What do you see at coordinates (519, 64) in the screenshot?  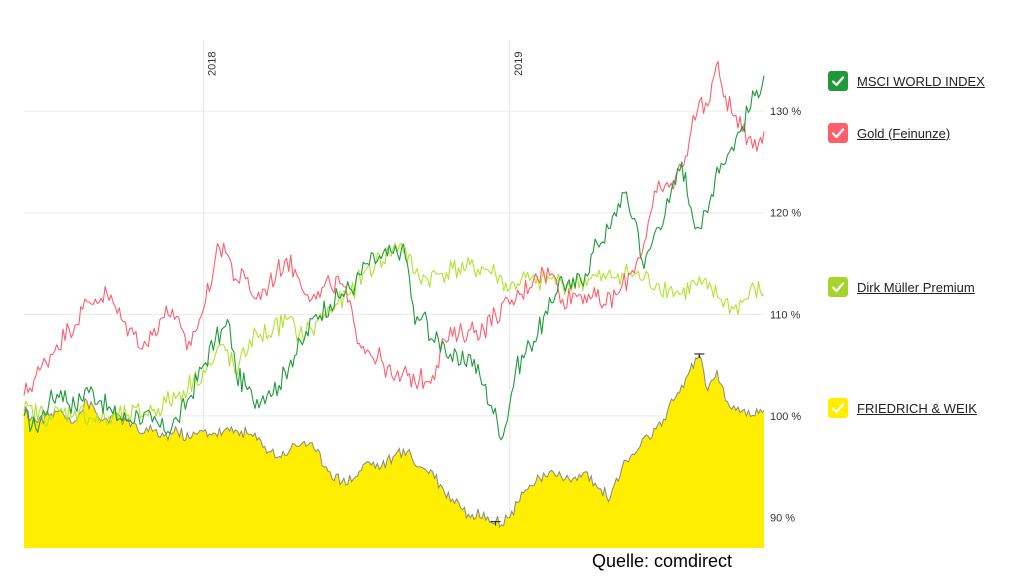 I see `year-label-2019: 2019` at bounding box center [519, 64].